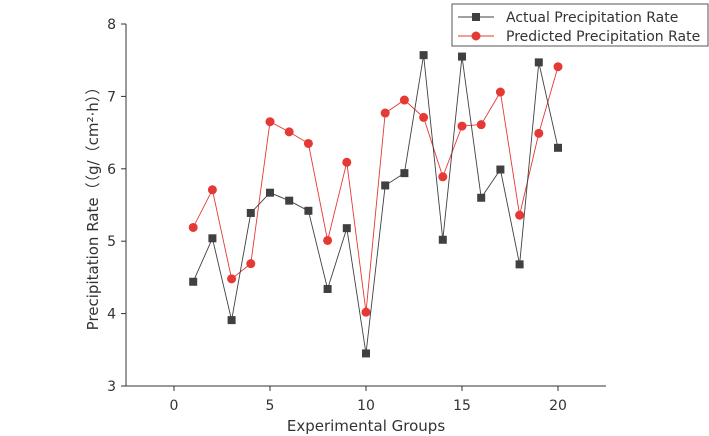 Image resolution: width=709 pixels, height=436 pixels. Describe the element at coordinates (116, 206) in the screenshot. I see `y-ticks: 3 4 5 6 7 8` at that location.